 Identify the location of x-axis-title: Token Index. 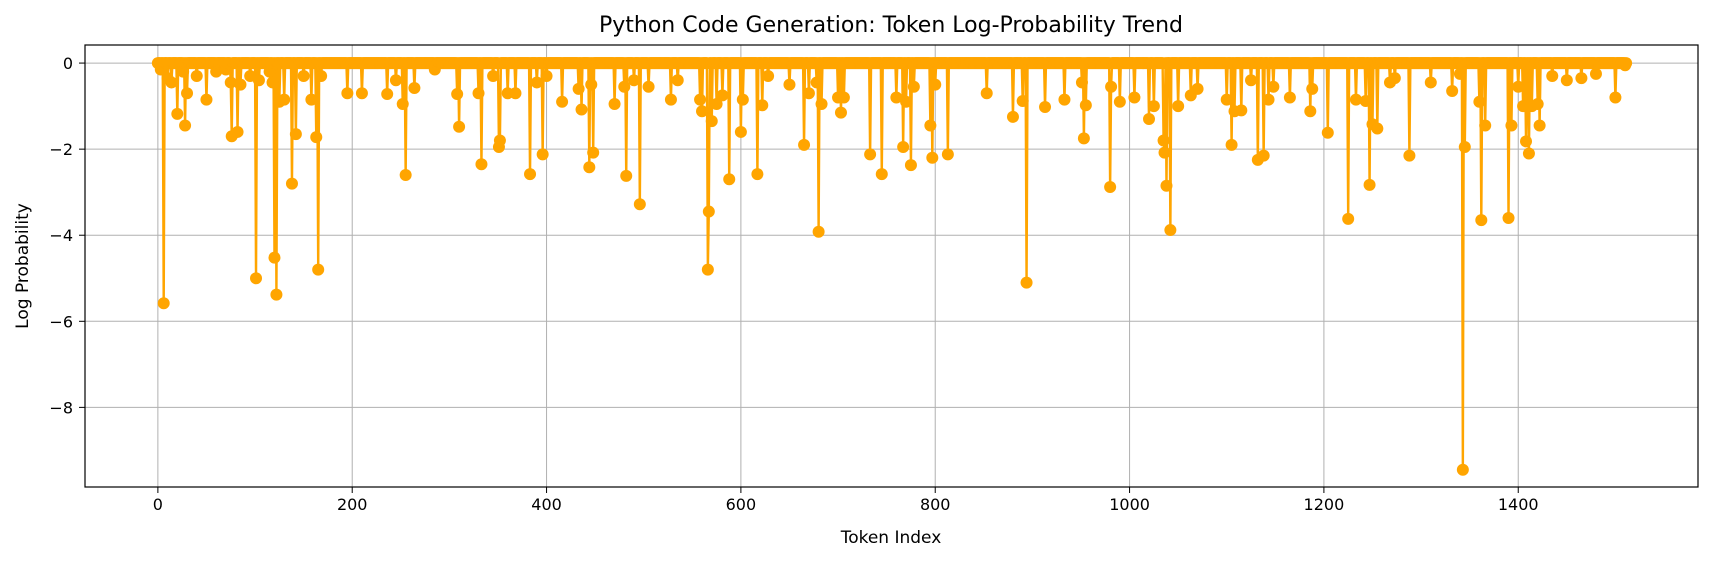
(891, 538).